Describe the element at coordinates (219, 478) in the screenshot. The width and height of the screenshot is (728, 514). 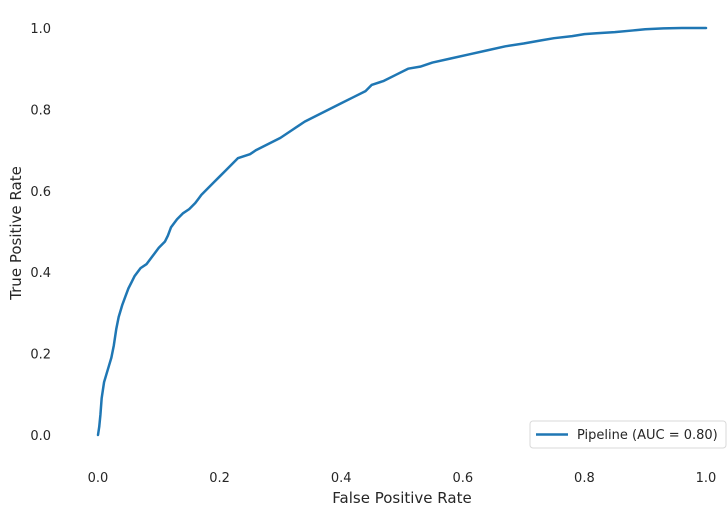
I see `x-tick-label: 0.2` at that location.